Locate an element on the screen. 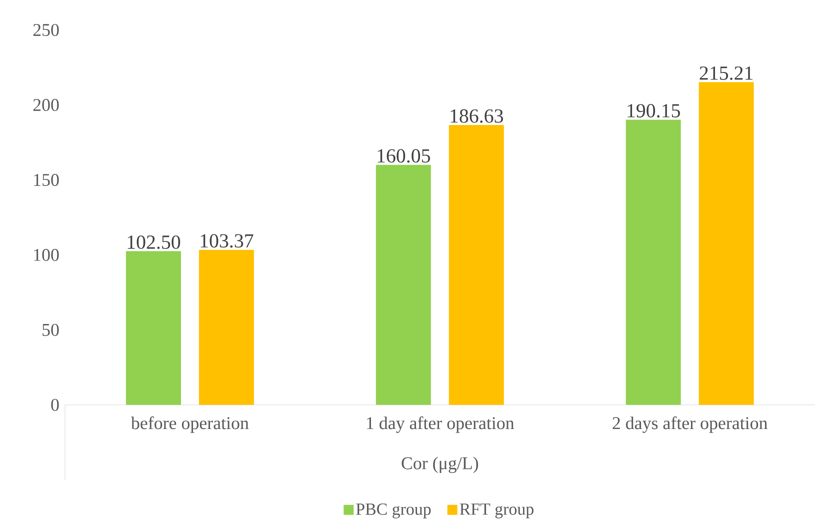  data-label: 186.63 is located at coordinates (476, 116).